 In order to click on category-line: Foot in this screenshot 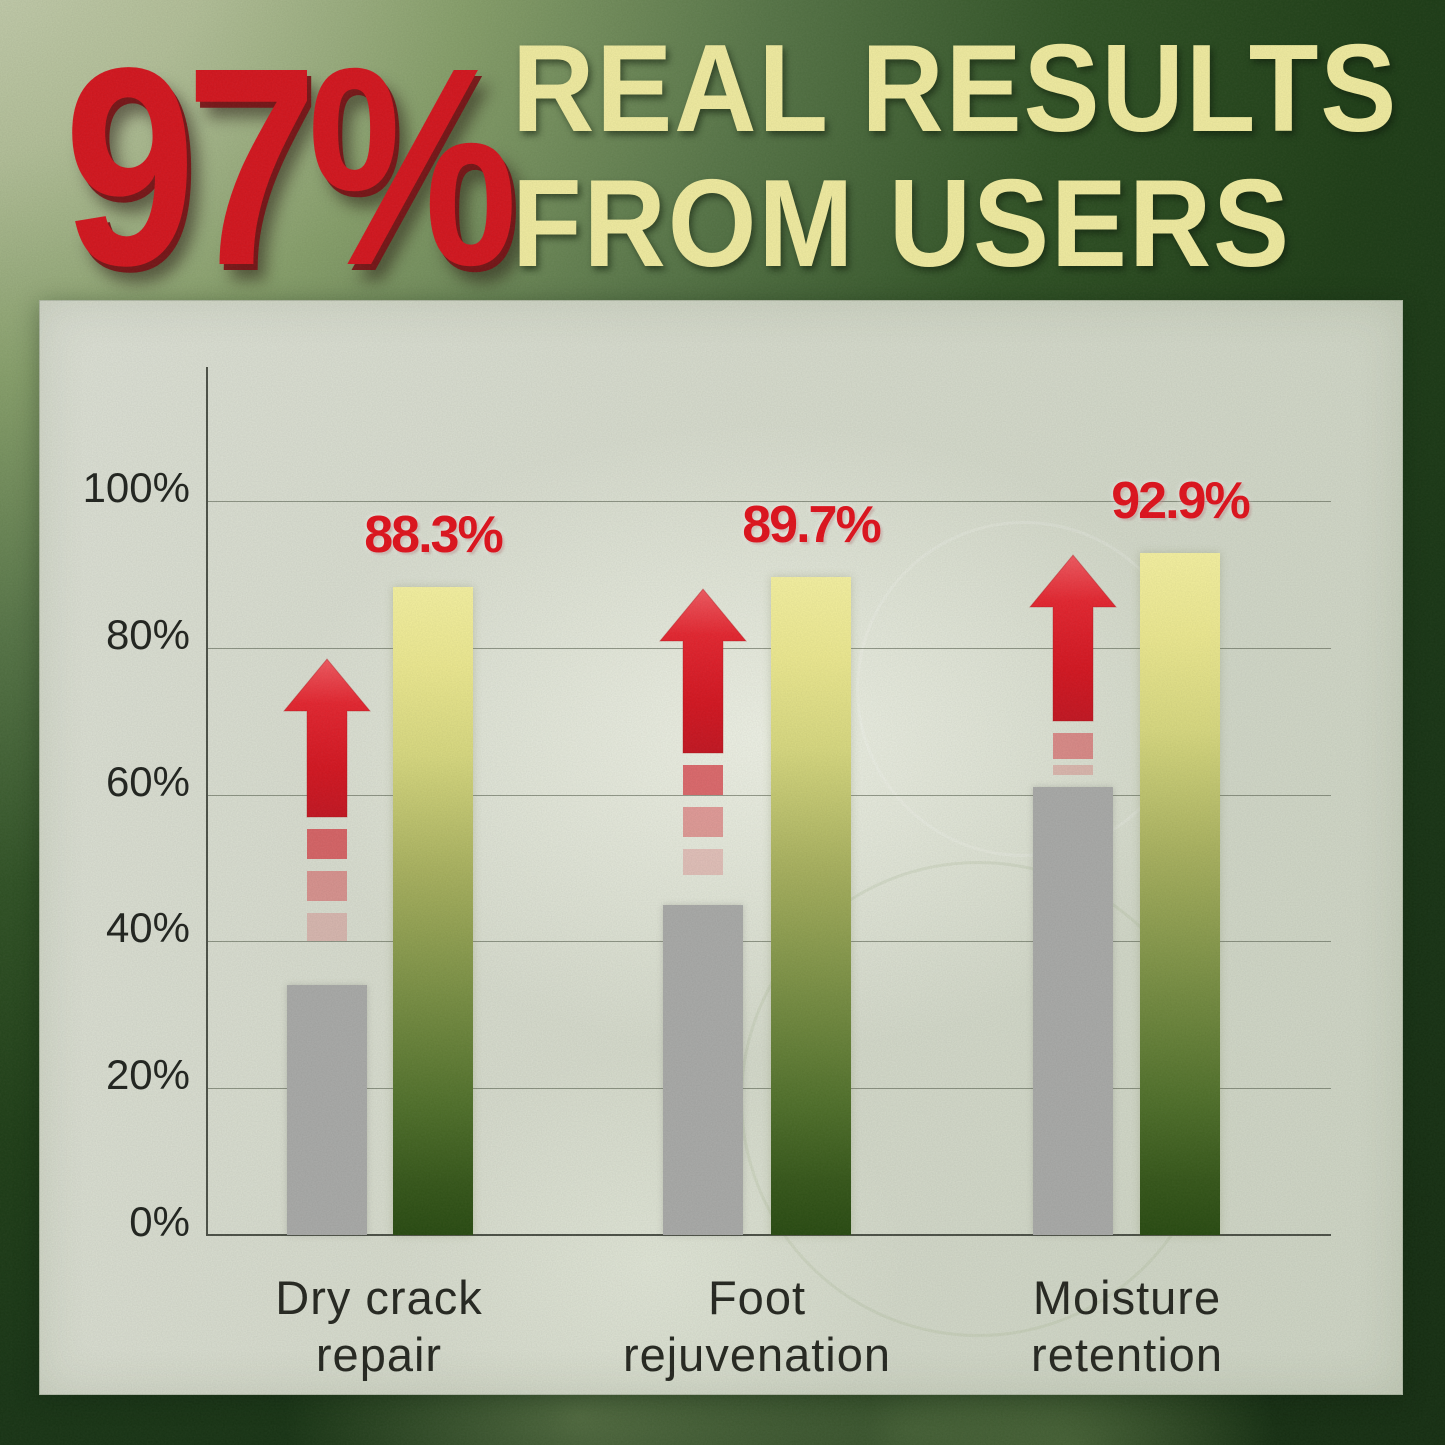, I will do `click(757, 1297)`.